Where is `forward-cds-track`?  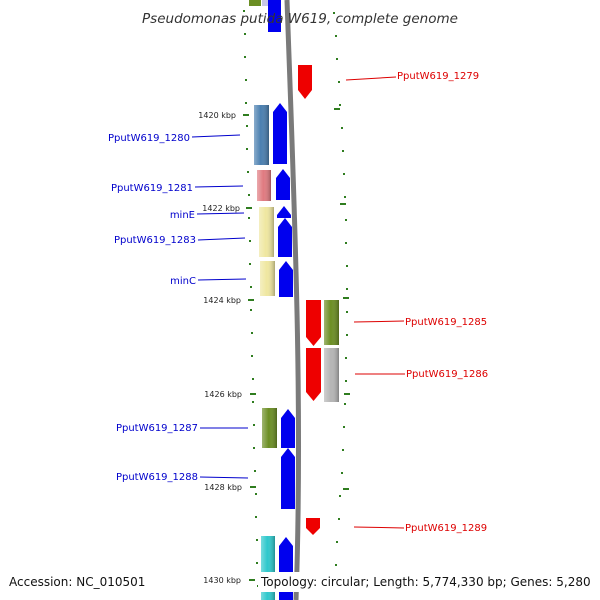
forward-cds-track is located at coordinates (284, 351).